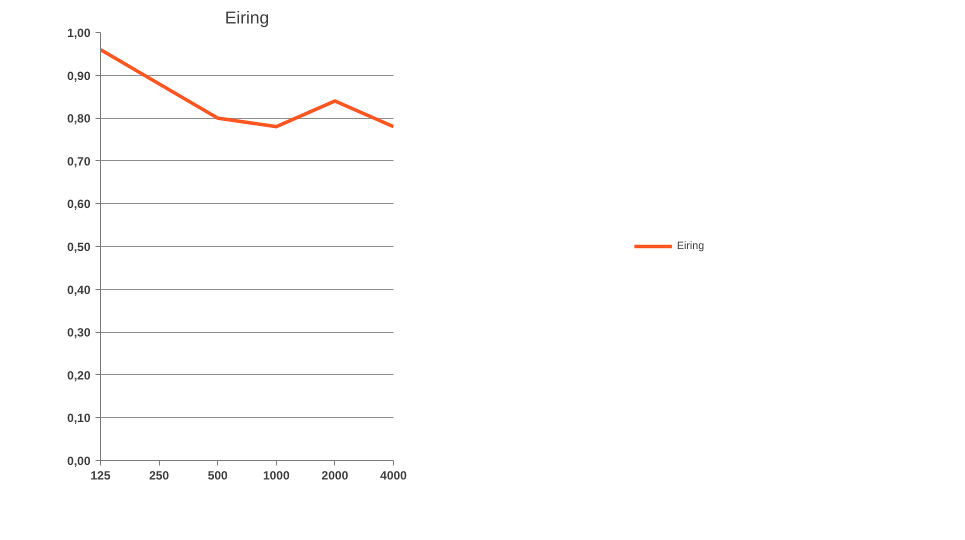 The width and height of the screenshot is (965, 540). I want to click on x-tick-label: 500, so click(218, 475).